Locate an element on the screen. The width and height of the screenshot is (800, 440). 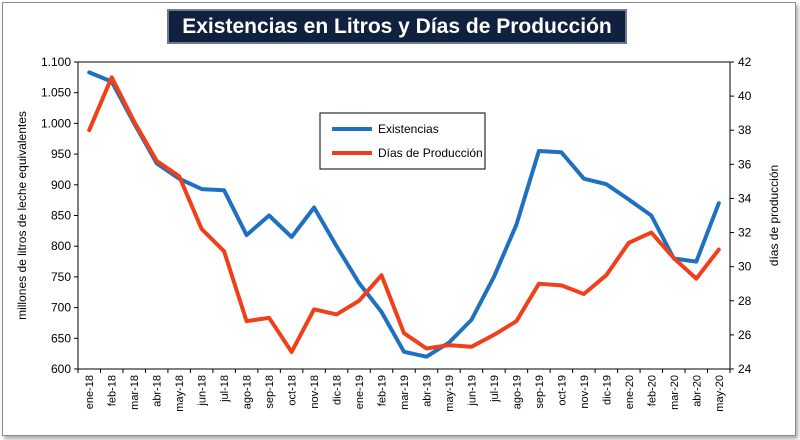
y-left-tick-label: 600 is located at coordinates (61, 369).